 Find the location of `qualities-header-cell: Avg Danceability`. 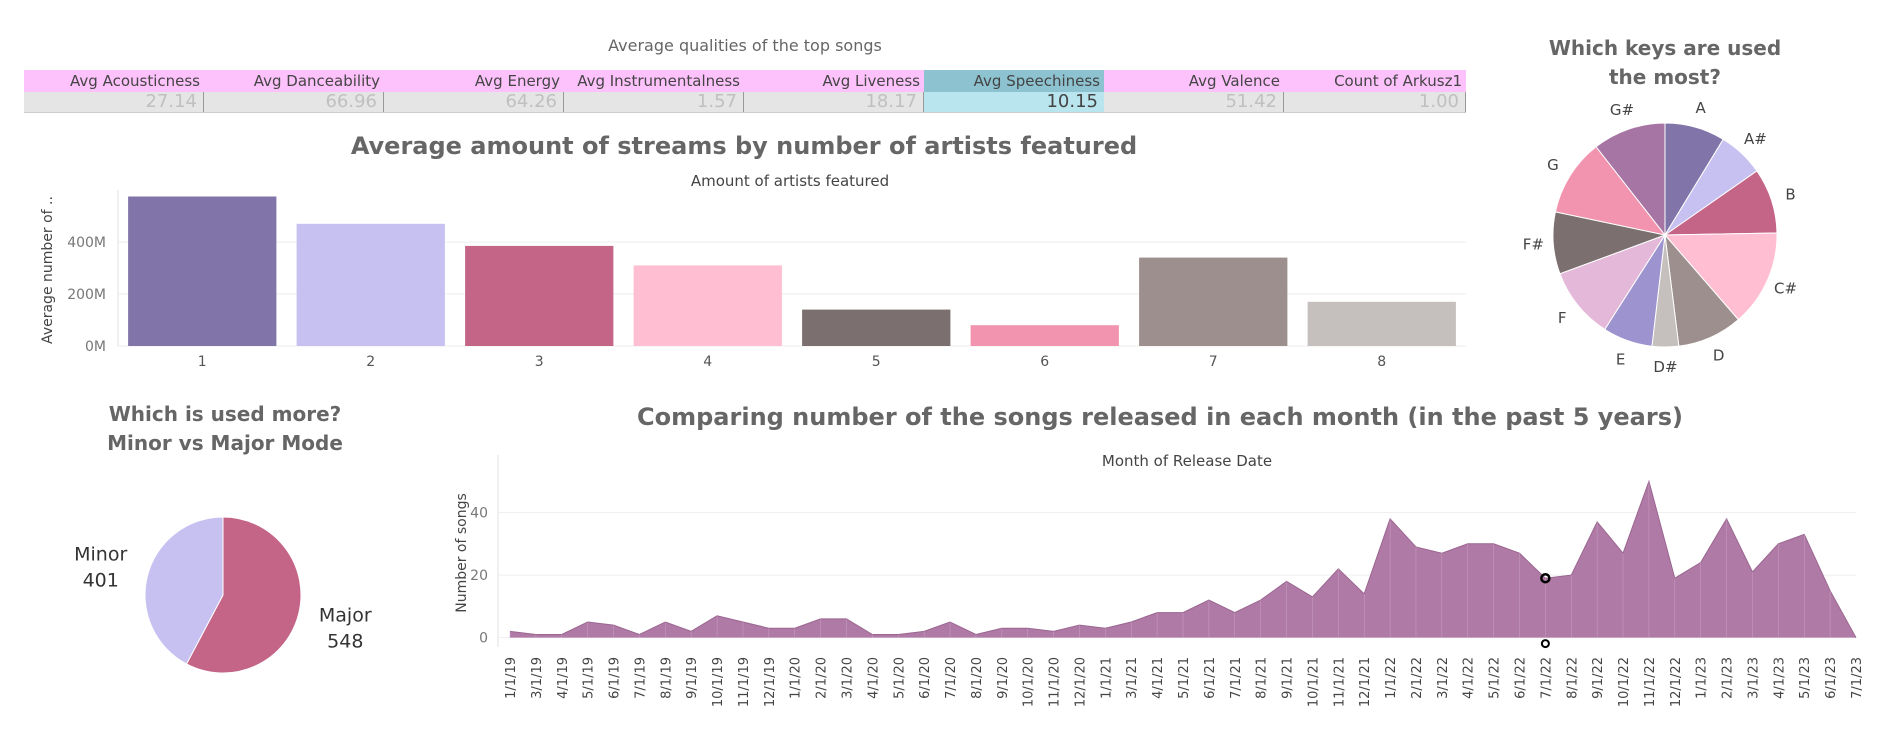

qualities-header-cell: Avg Danceability is located at coordinates (294, 81).